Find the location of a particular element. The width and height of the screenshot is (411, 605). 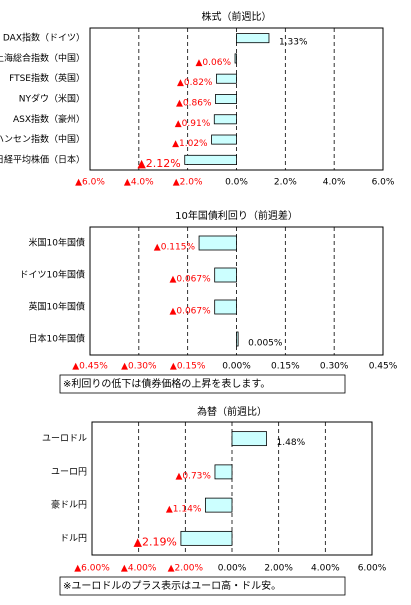

x-tick-label: 4.00% is located at coordinates (325, 569).